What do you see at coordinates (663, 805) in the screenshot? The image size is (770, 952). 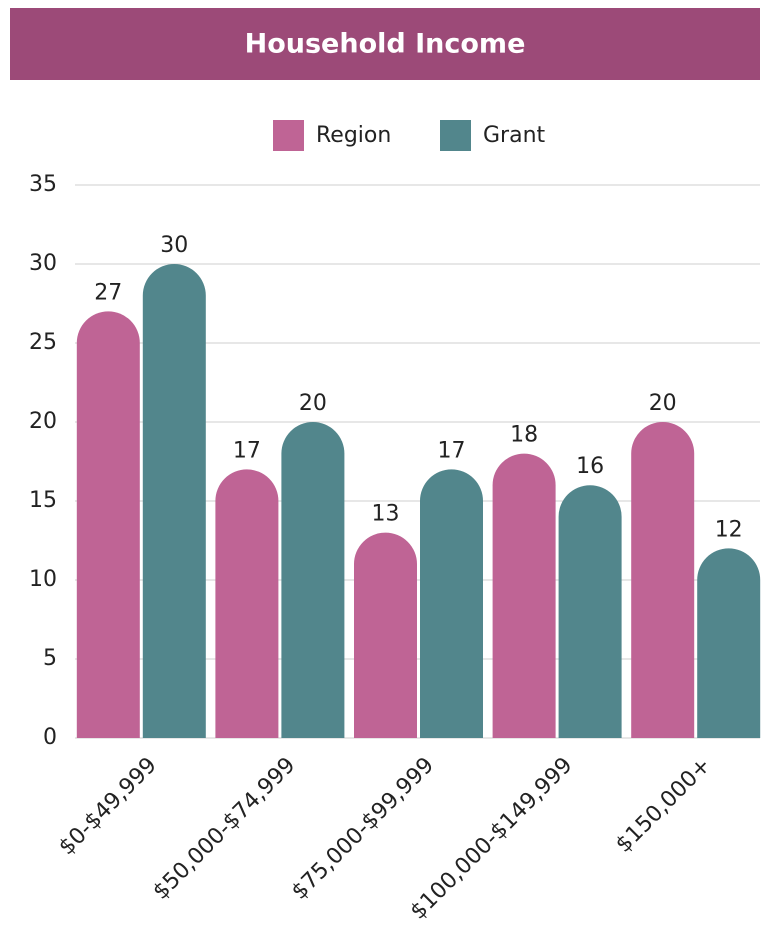 I see `x-tick-label: $150,000+` at bounding box center [663, 805].